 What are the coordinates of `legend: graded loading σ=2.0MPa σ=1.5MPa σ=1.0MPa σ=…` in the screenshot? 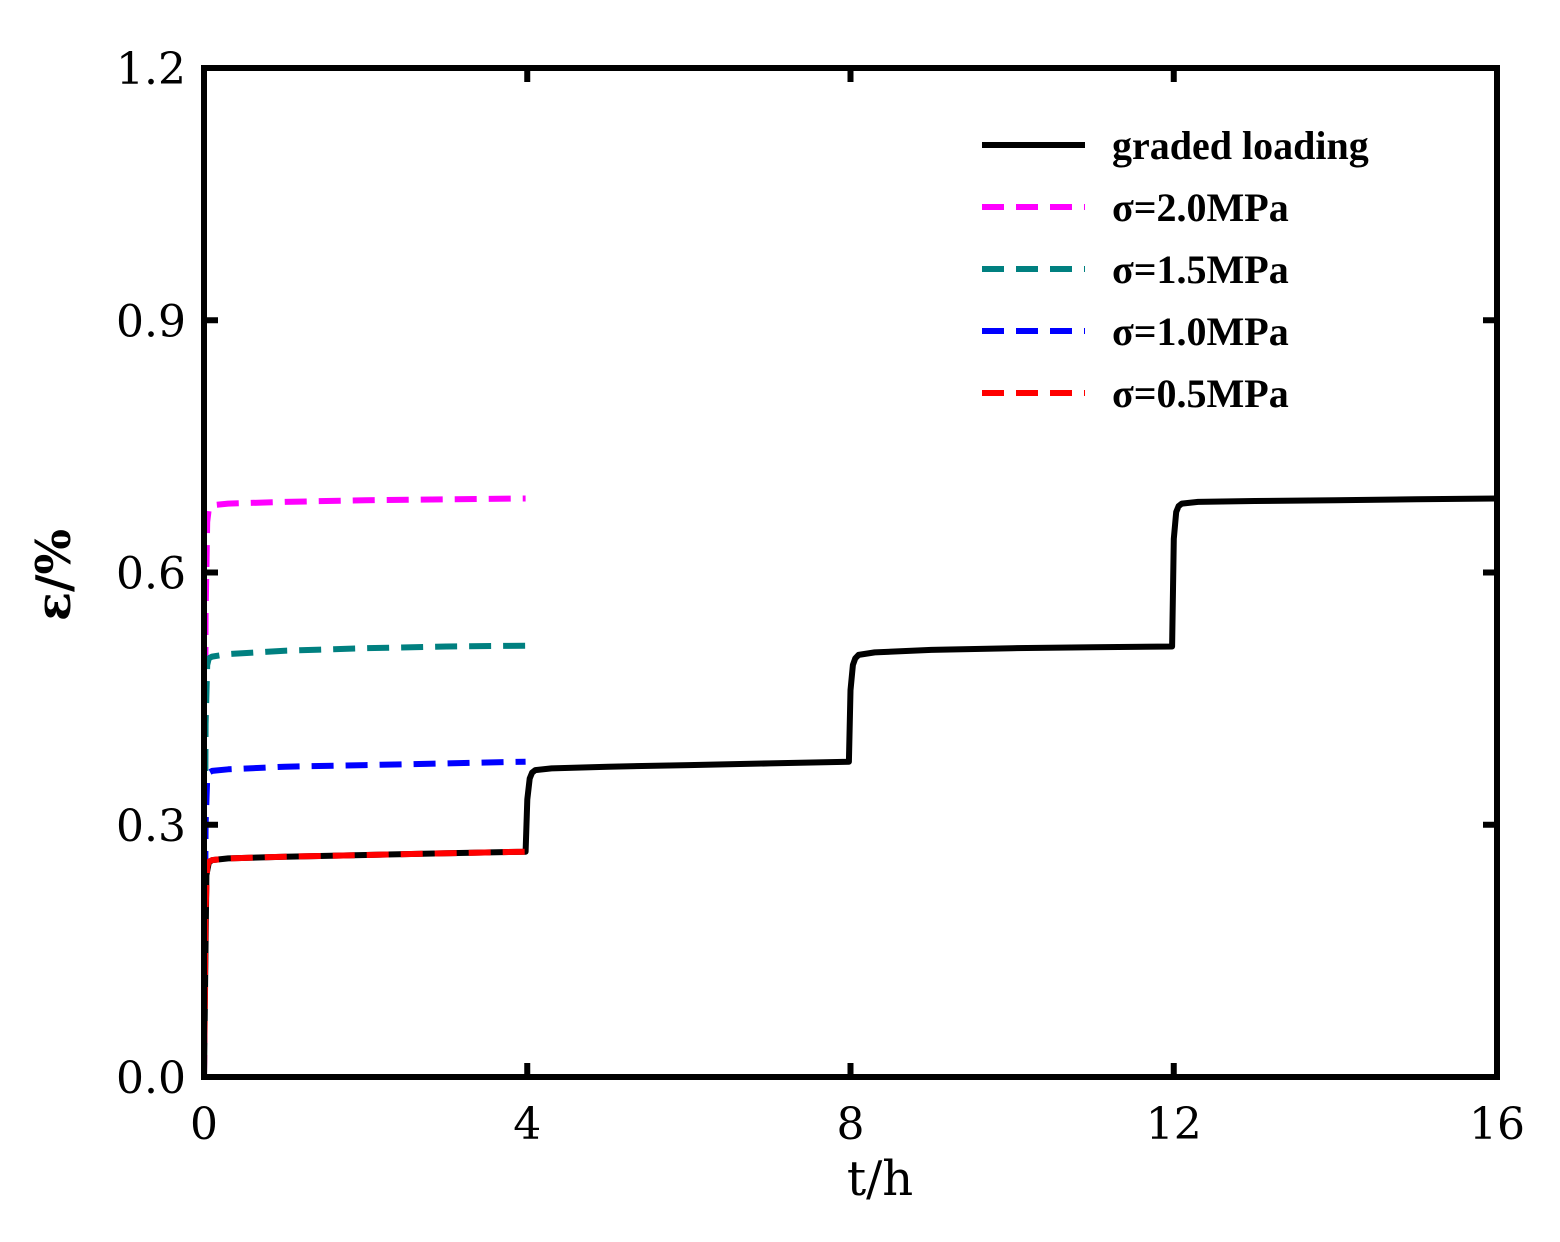 It's located at (1175, 269).